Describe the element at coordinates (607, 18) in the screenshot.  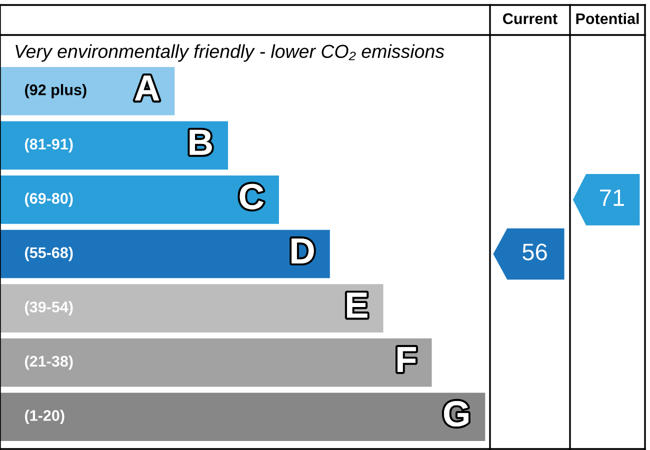
I see `text: Potential` at that location.